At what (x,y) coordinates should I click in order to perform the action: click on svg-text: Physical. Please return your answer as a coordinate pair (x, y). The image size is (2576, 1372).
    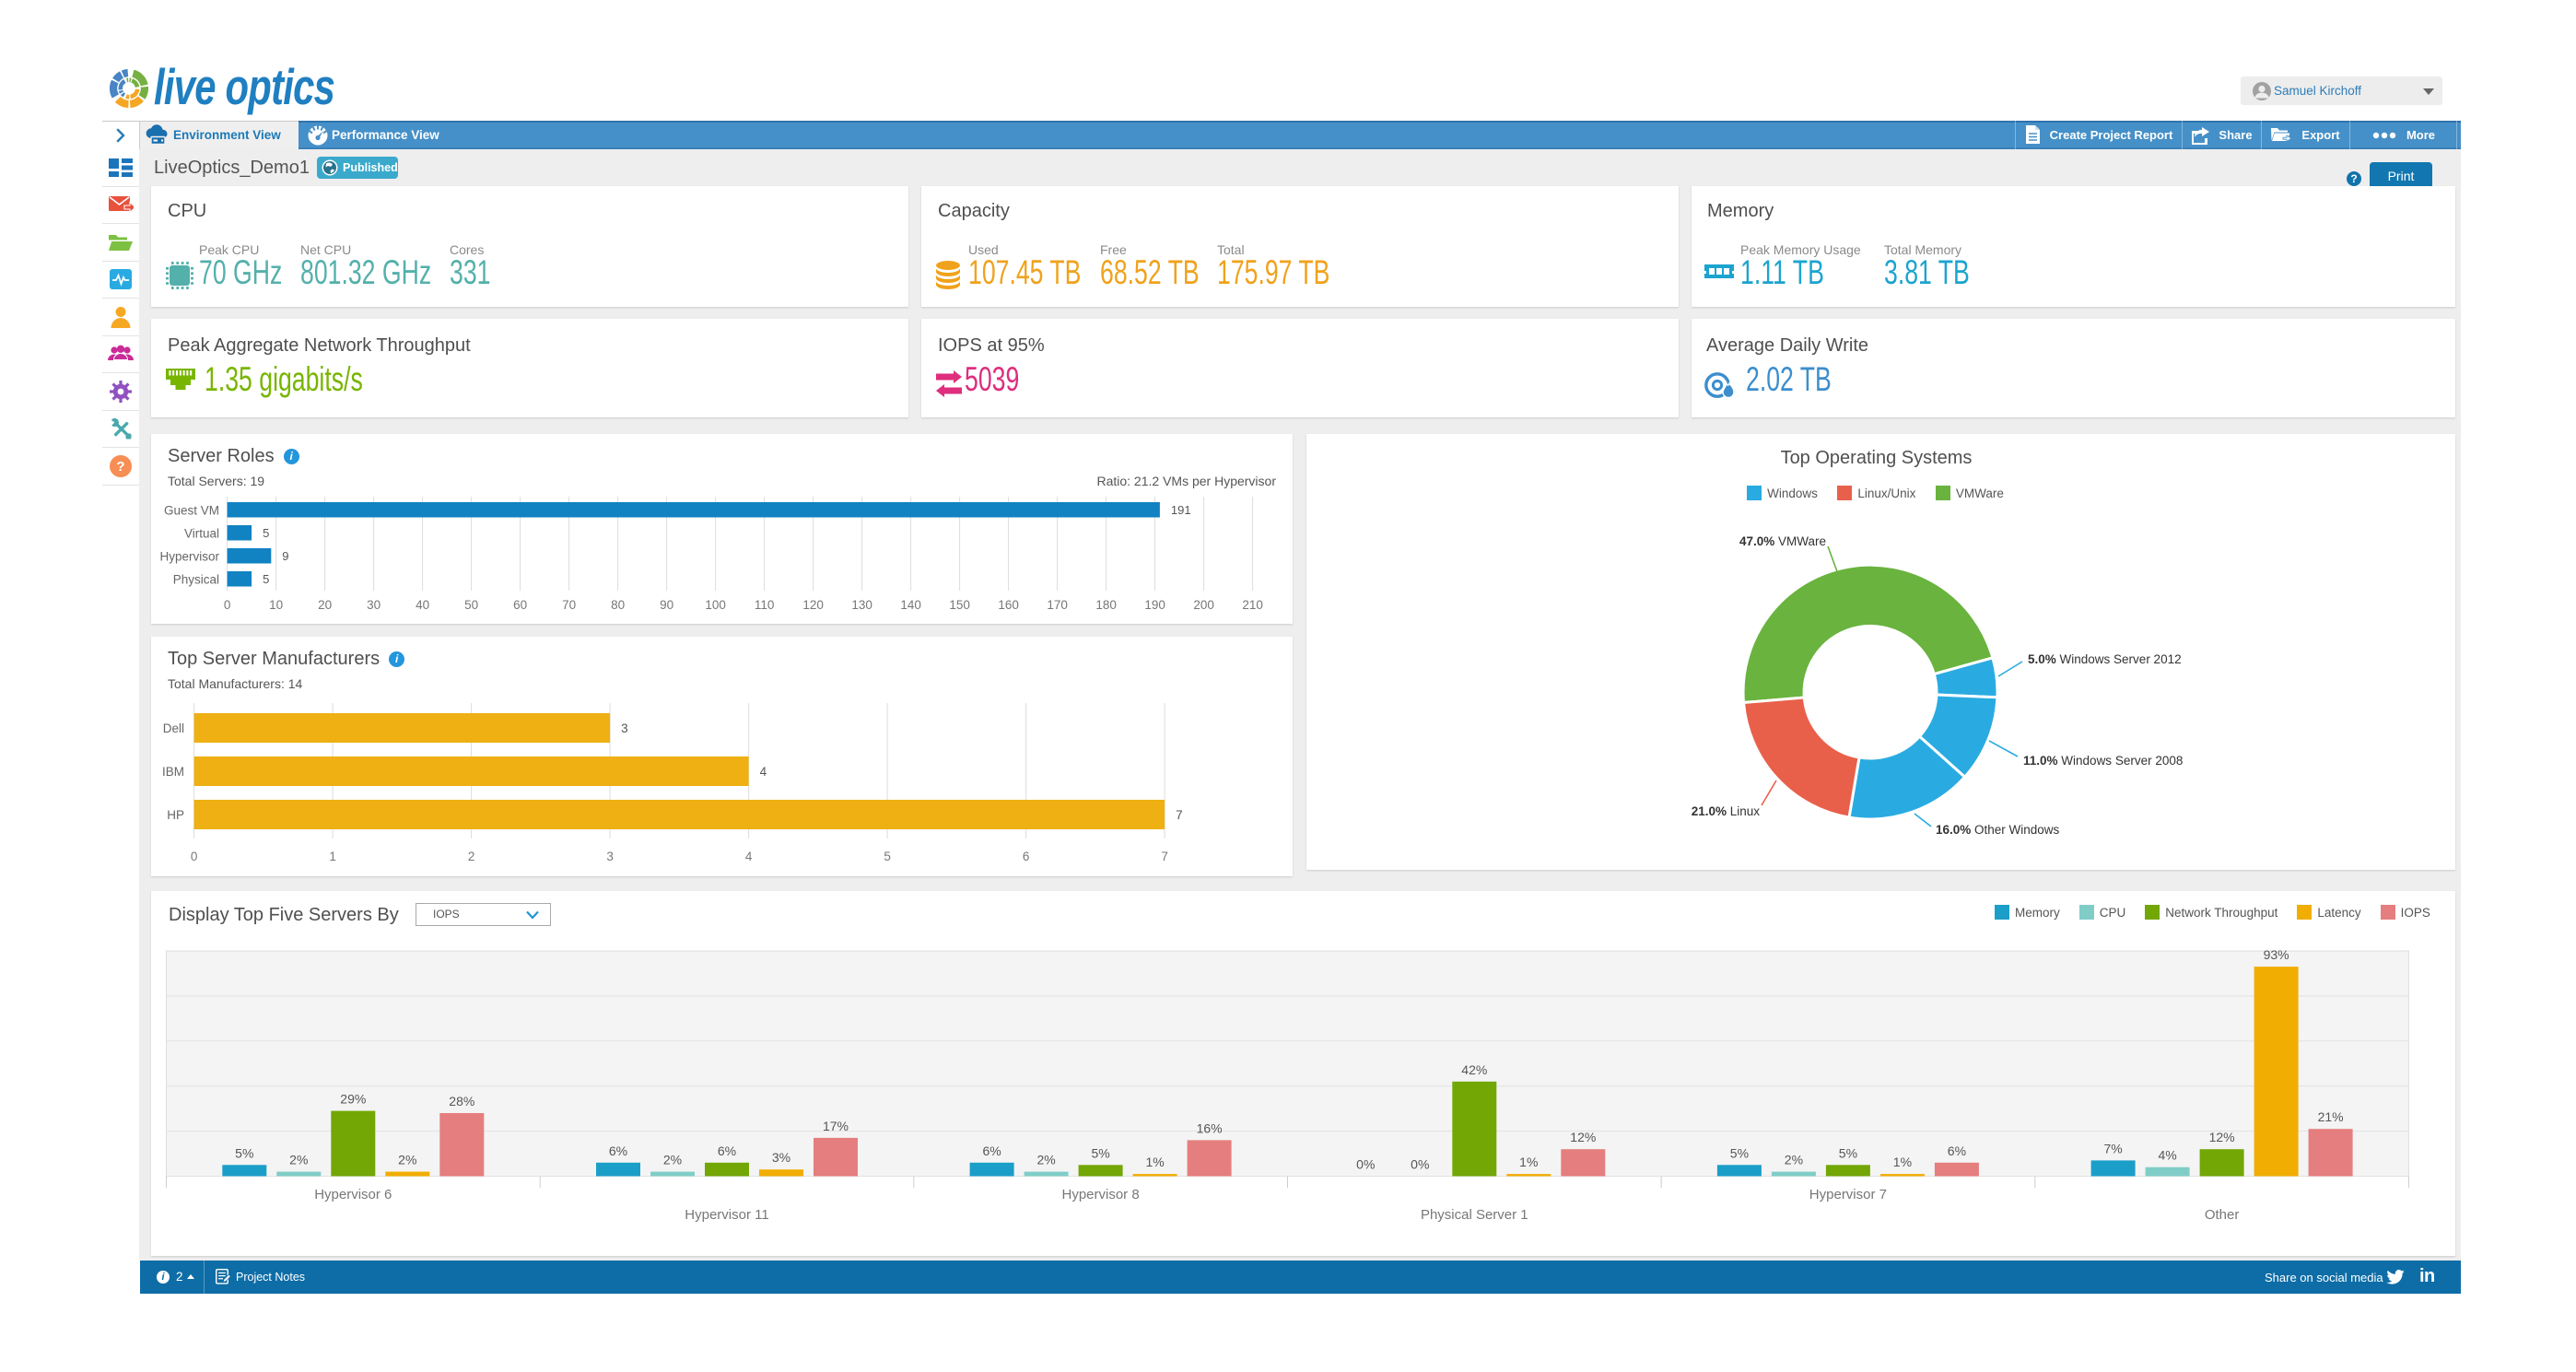
    Looking at the image, I should click on (196, 580).